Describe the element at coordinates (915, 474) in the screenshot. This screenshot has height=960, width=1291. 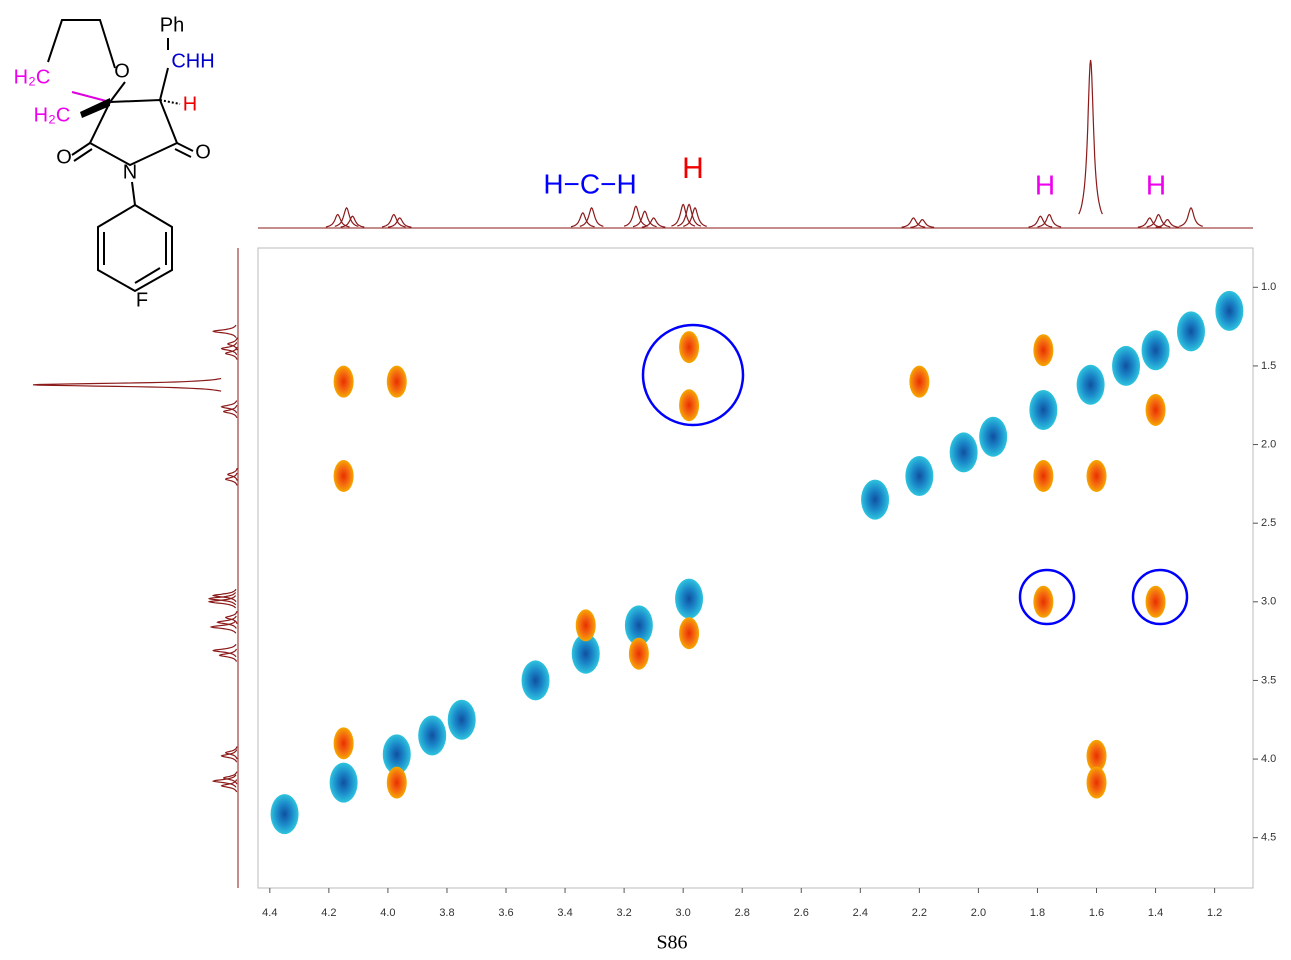
I see `highlight-circles` at that location.